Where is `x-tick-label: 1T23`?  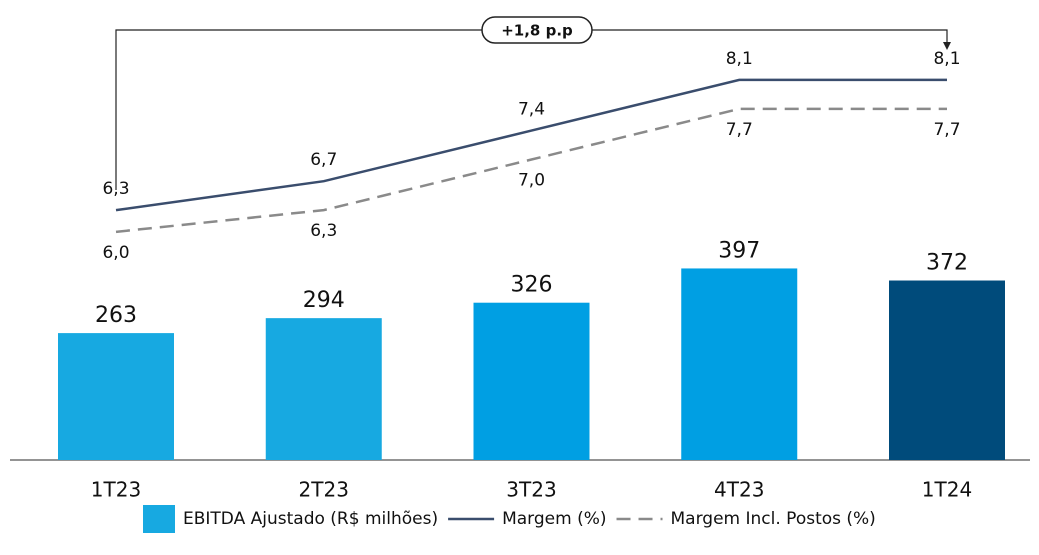
x-tick-label: 1T23 is located at coordinates (116, 490).